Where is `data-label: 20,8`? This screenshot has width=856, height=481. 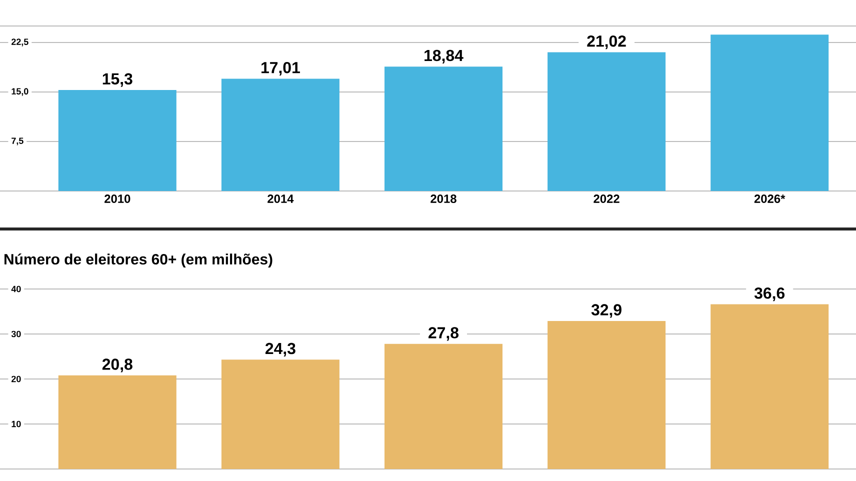 data-label: 20,8 is located at coordinates (117, 365).